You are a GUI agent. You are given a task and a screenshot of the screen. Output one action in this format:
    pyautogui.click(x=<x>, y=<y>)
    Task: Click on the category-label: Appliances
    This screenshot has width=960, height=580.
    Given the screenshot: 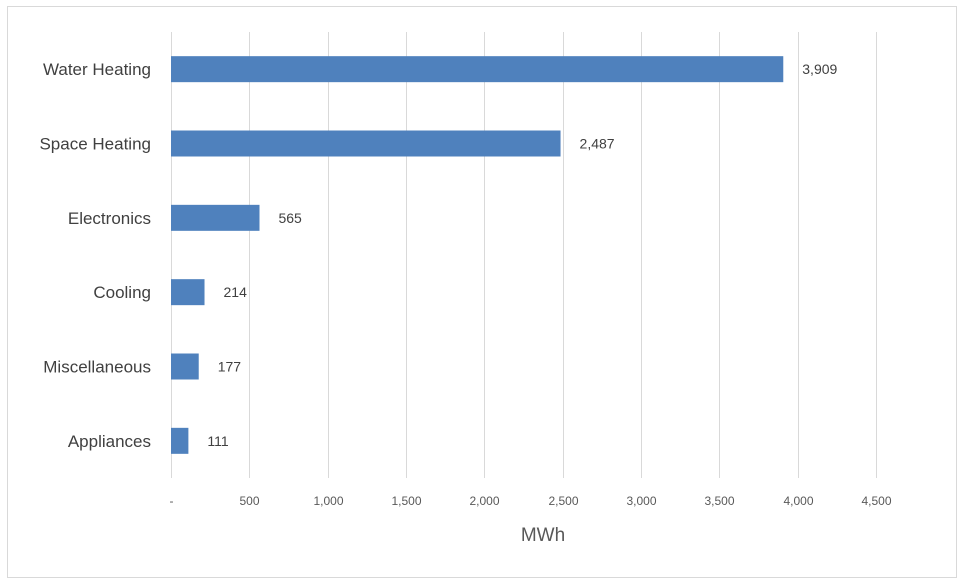 What is the action you would take?
    pyautogui.click(x=109, y=441)
    